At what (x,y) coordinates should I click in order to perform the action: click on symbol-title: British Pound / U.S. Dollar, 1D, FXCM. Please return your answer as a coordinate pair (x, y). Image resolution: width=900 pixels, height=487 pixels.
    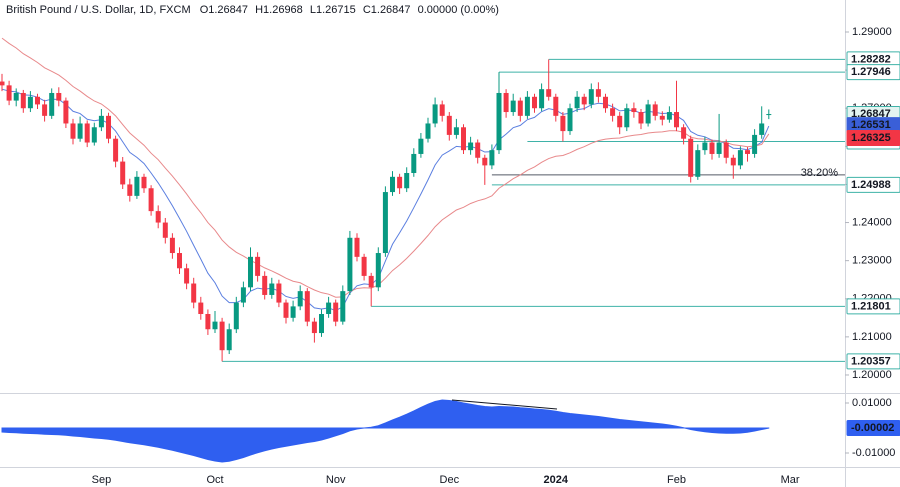
    Looking at the image, I should click on (98, 10).